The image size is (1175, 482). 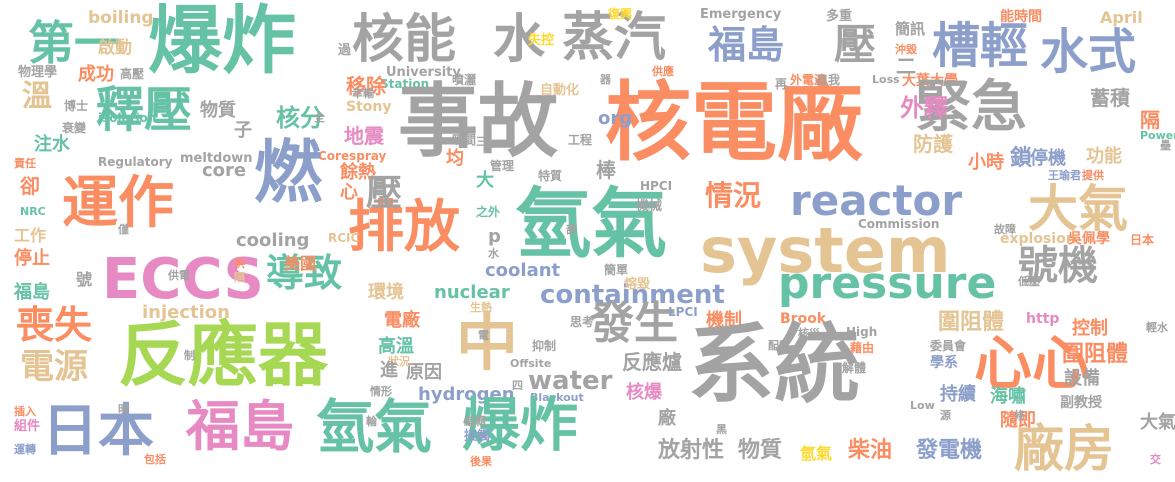 I want to click on word-jiao: 交, so click(x=1155, y=459).